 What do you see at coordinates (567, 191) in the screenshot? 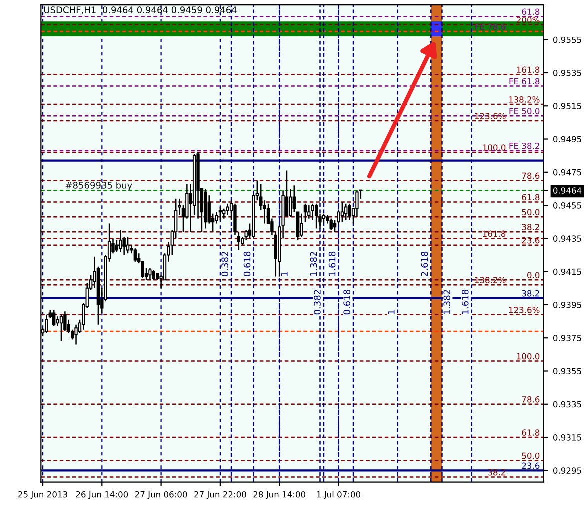
I see `y-tick-label: 0.9464` at bounding box center [567, 191].